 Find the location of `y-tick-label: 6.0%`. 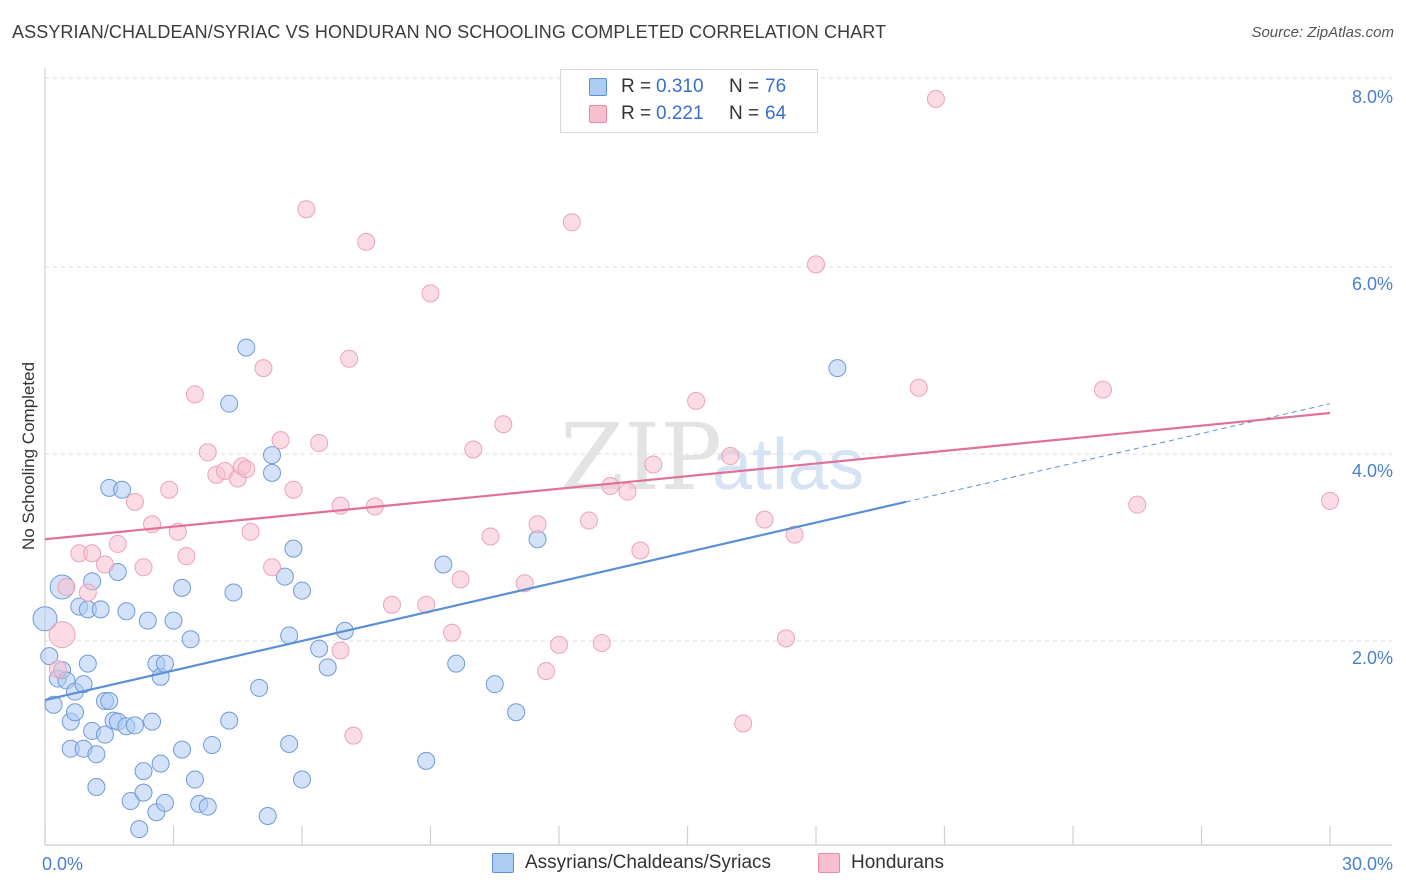

y-tick-label: 6.0% is located at coordinates (1372, 284).